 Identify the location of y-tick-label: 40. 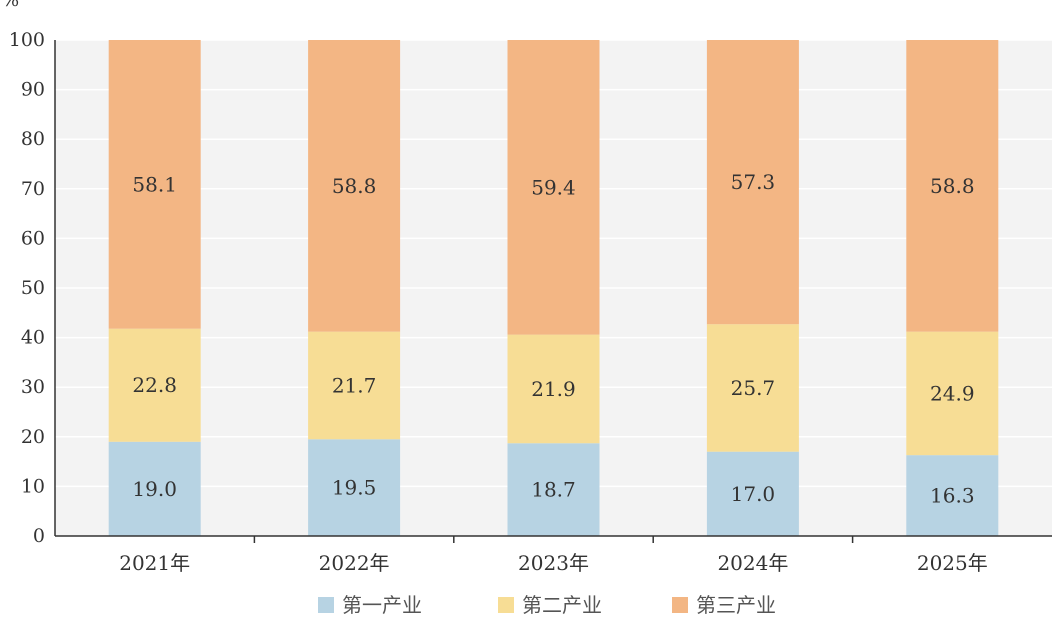
(33, 338).